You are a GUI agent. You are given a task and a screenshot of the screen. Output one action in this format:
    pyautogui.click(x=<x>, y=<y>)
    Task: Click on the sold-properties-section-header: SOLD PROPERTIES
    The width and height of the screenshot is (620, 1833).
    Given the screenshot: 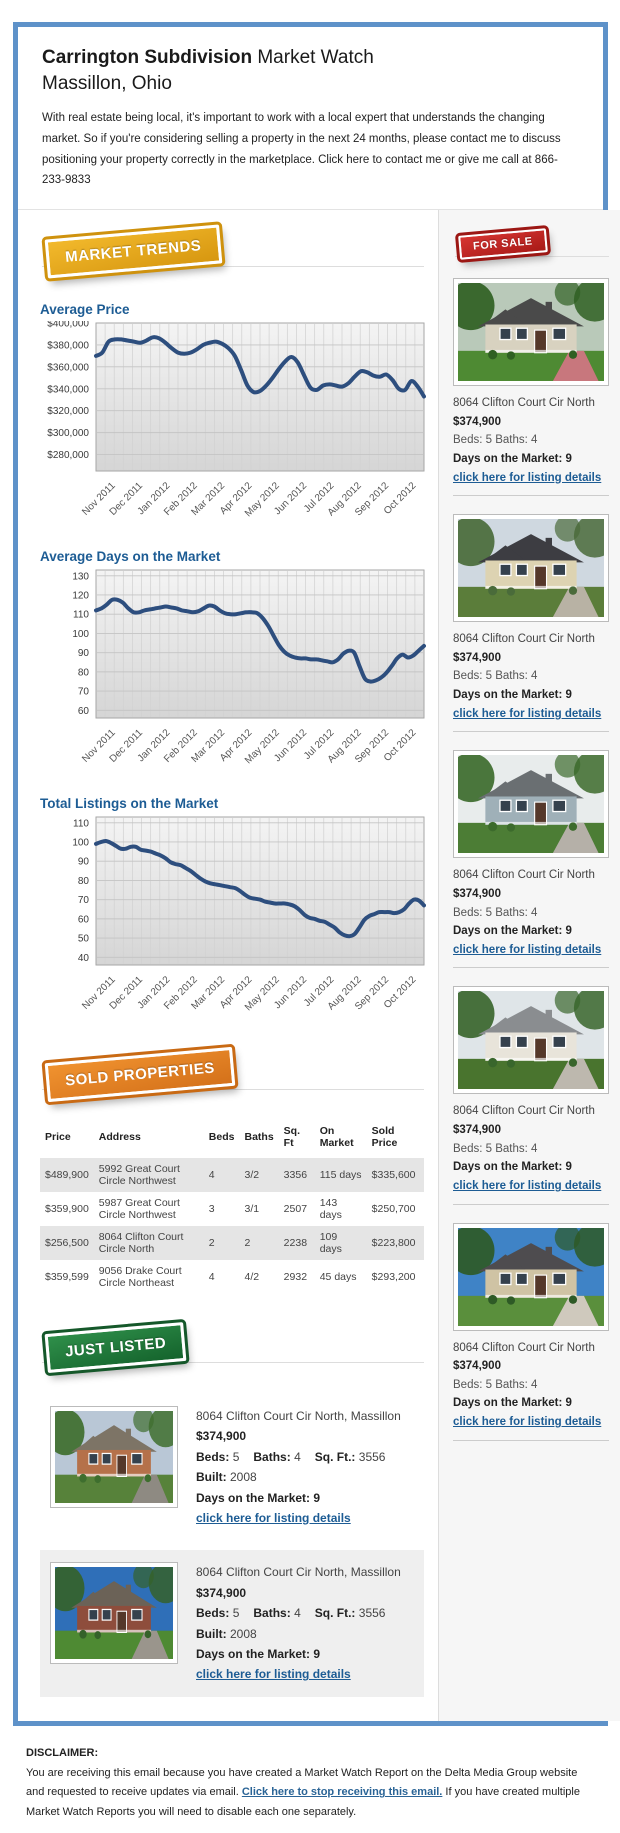 What is the action you would take?
    pyautogui.click(x=232, y=1076)
    